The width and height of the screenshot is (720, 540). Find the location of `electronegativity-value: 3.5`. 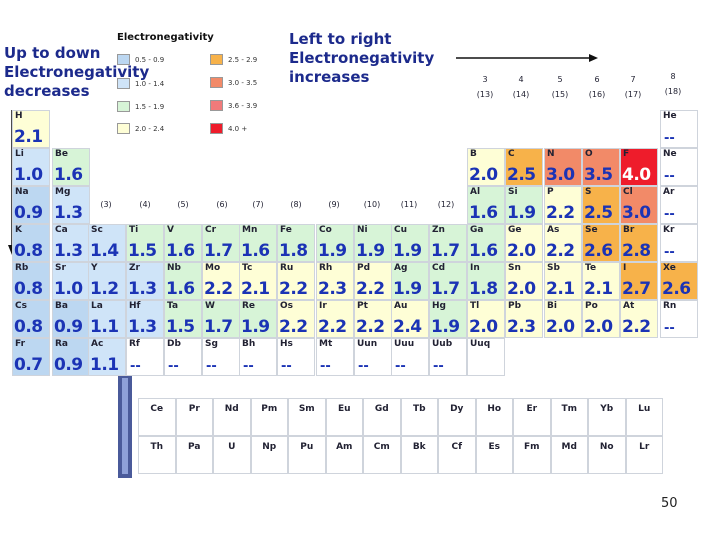

electronegativity-value: 3.5 is located at coordinates (598, 175).